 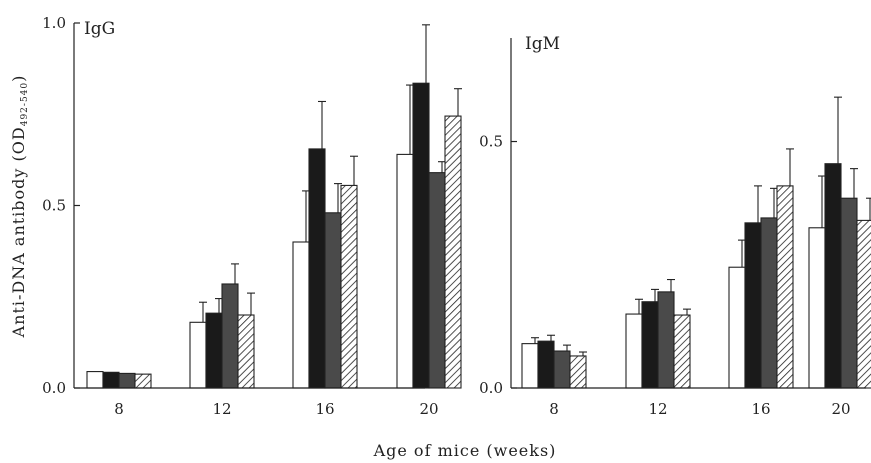 What do you see at coordinates (25, 104) in the screenshot?
I see `y-axis-title-subscript: 492-540` at bounding box center [25, 104].